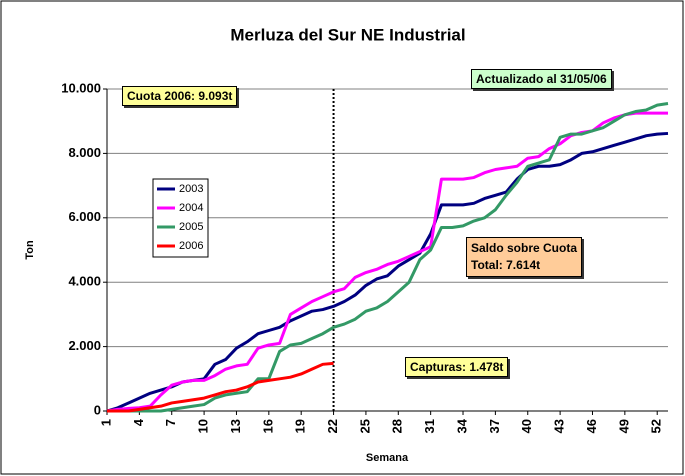  Describe the element at coordinates (105, 422) in the screenshot. I see `x-tick-label: 1` at that location.